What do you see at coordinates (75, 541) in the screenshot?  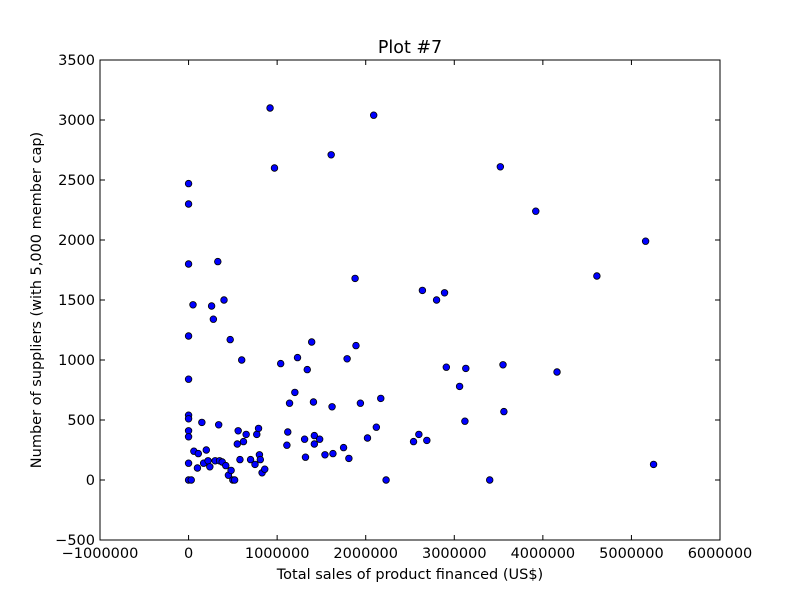 I see `y-tick-label: −500` at bounding box center [75, 541].